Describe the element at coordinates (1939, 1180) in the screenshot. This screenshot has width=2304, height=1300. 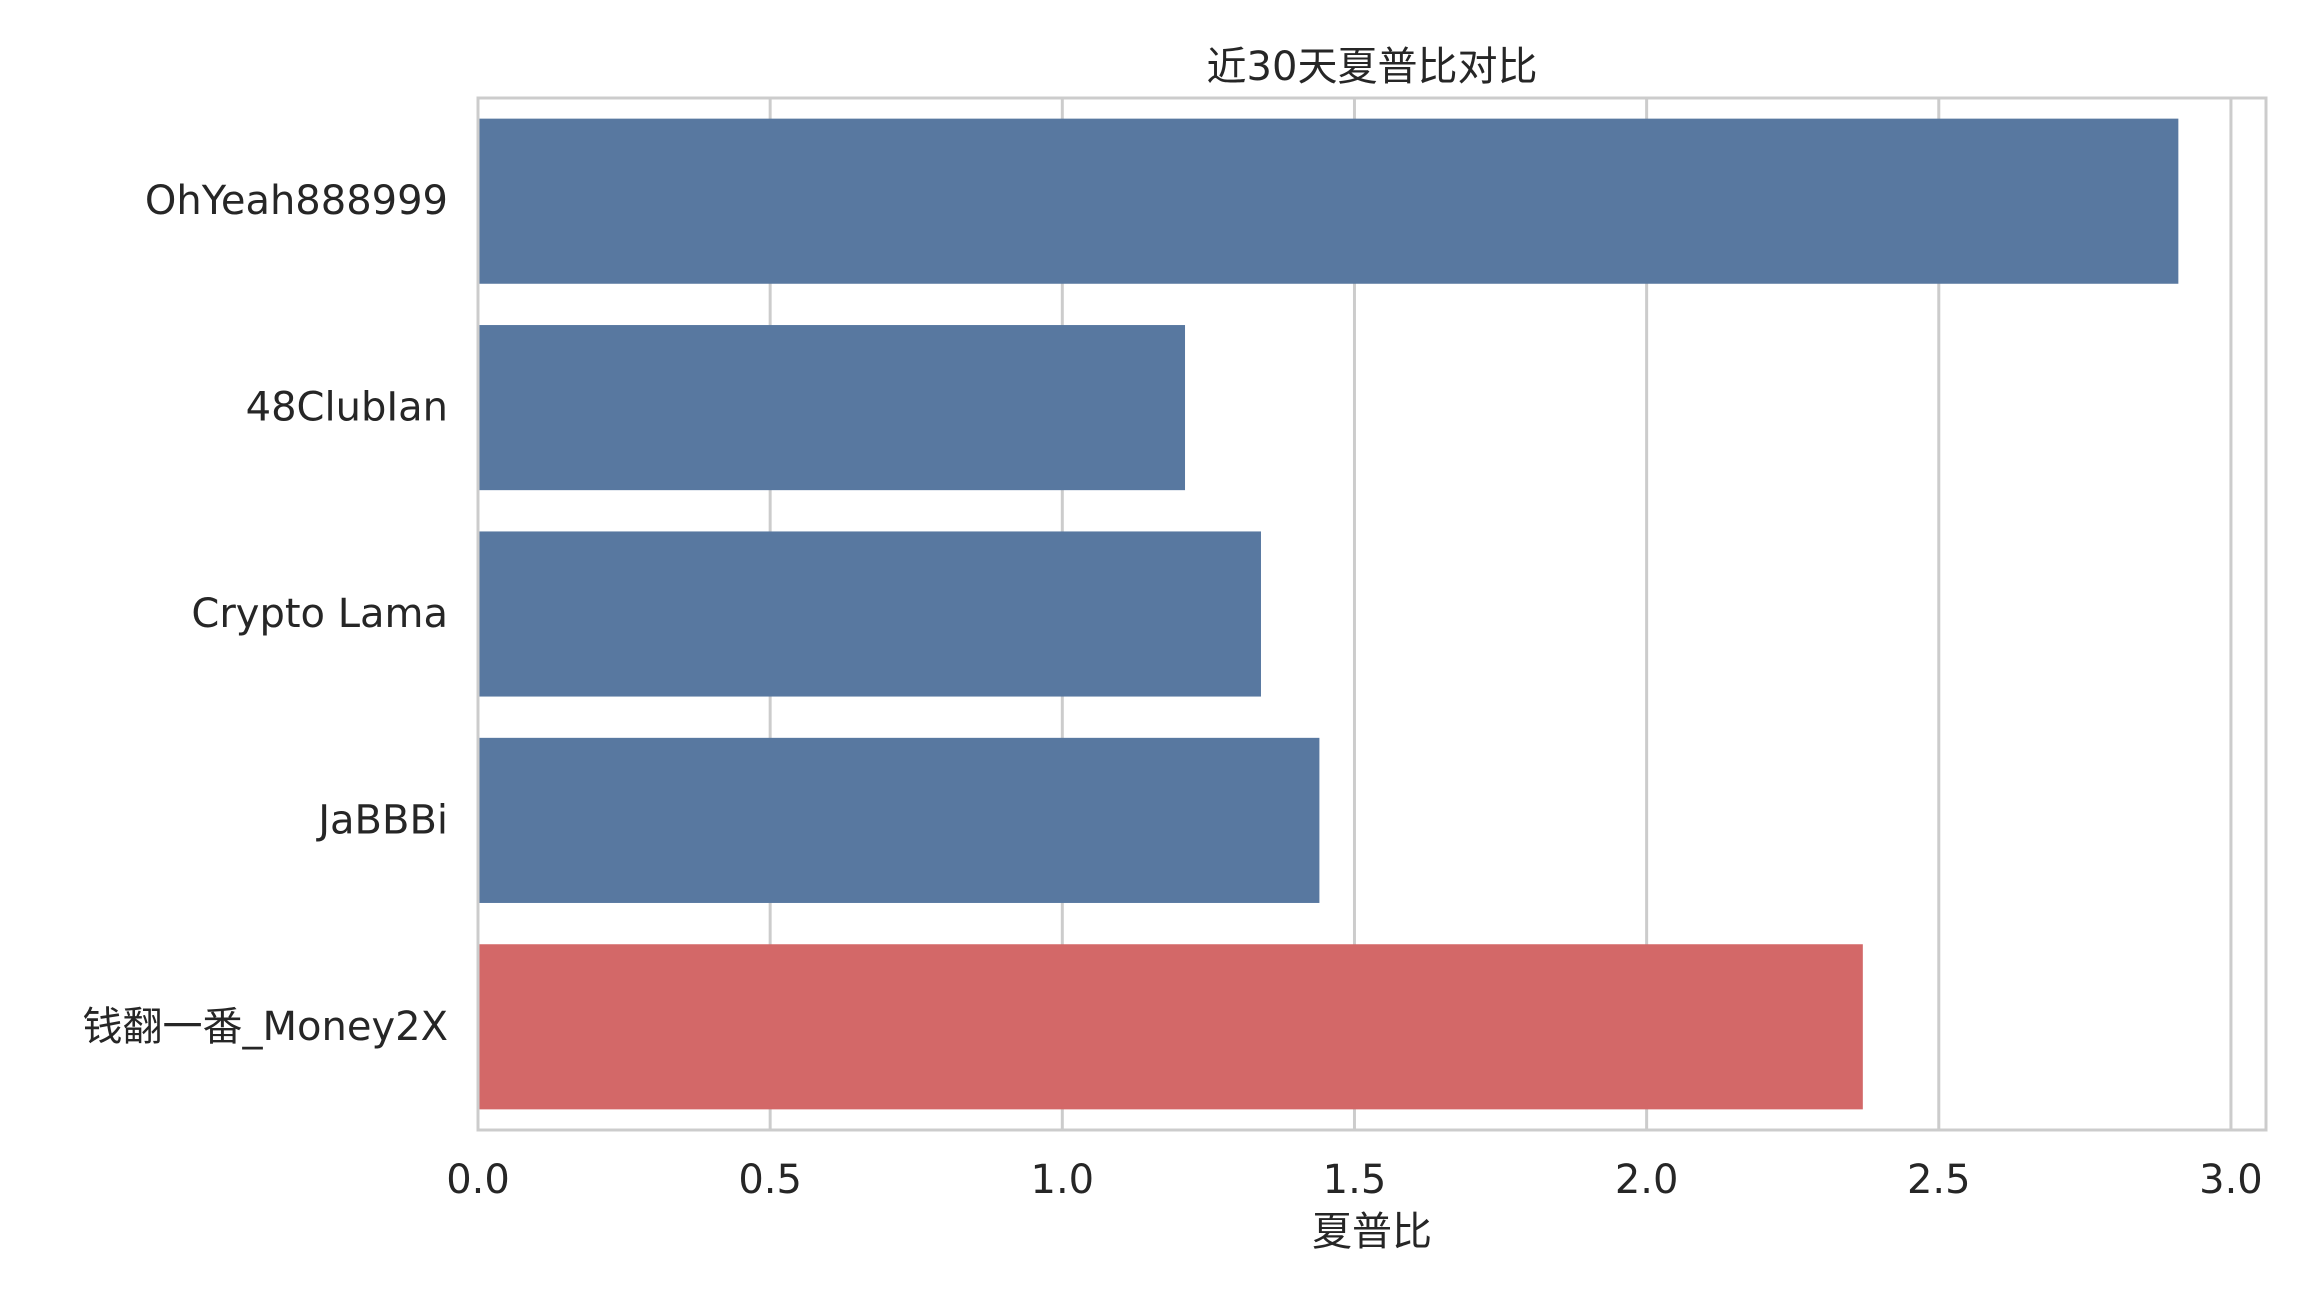
I see `x-tick-label: 2.5` at that location.